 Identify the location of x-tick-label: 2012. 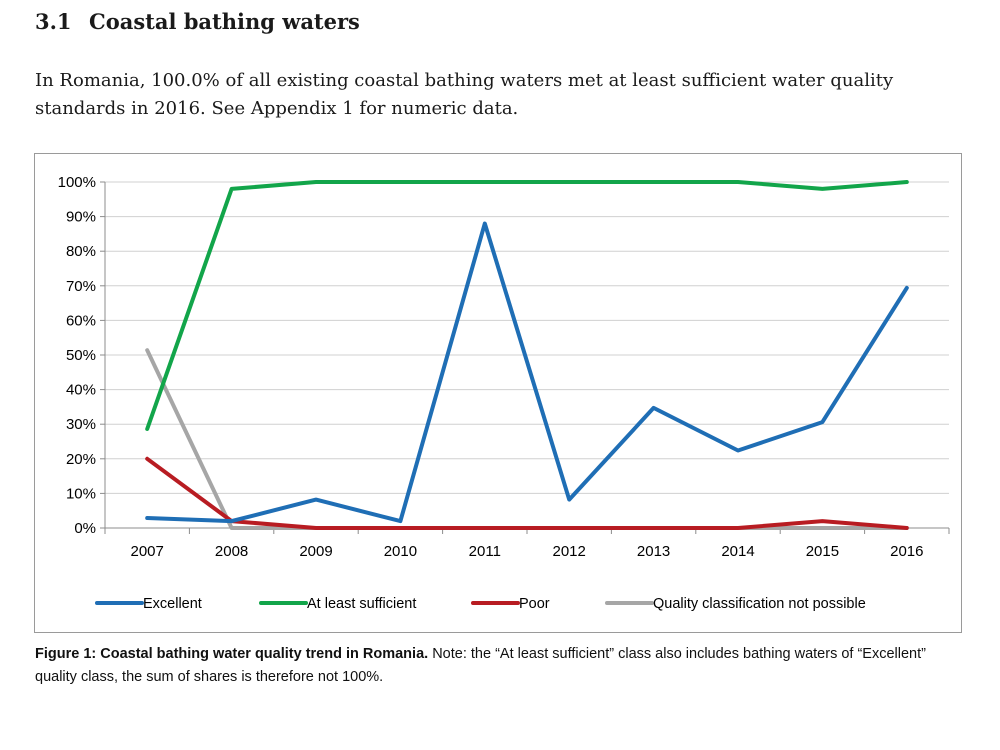
(569, 551).